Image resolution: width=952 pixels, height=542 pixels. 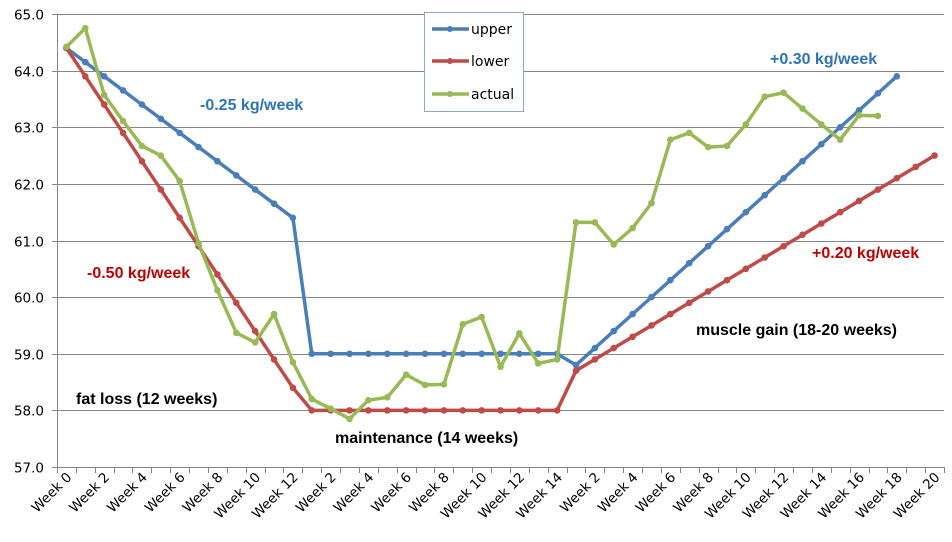 I want to click on y-tick-label: 63.0, so click(x=29, y=129).